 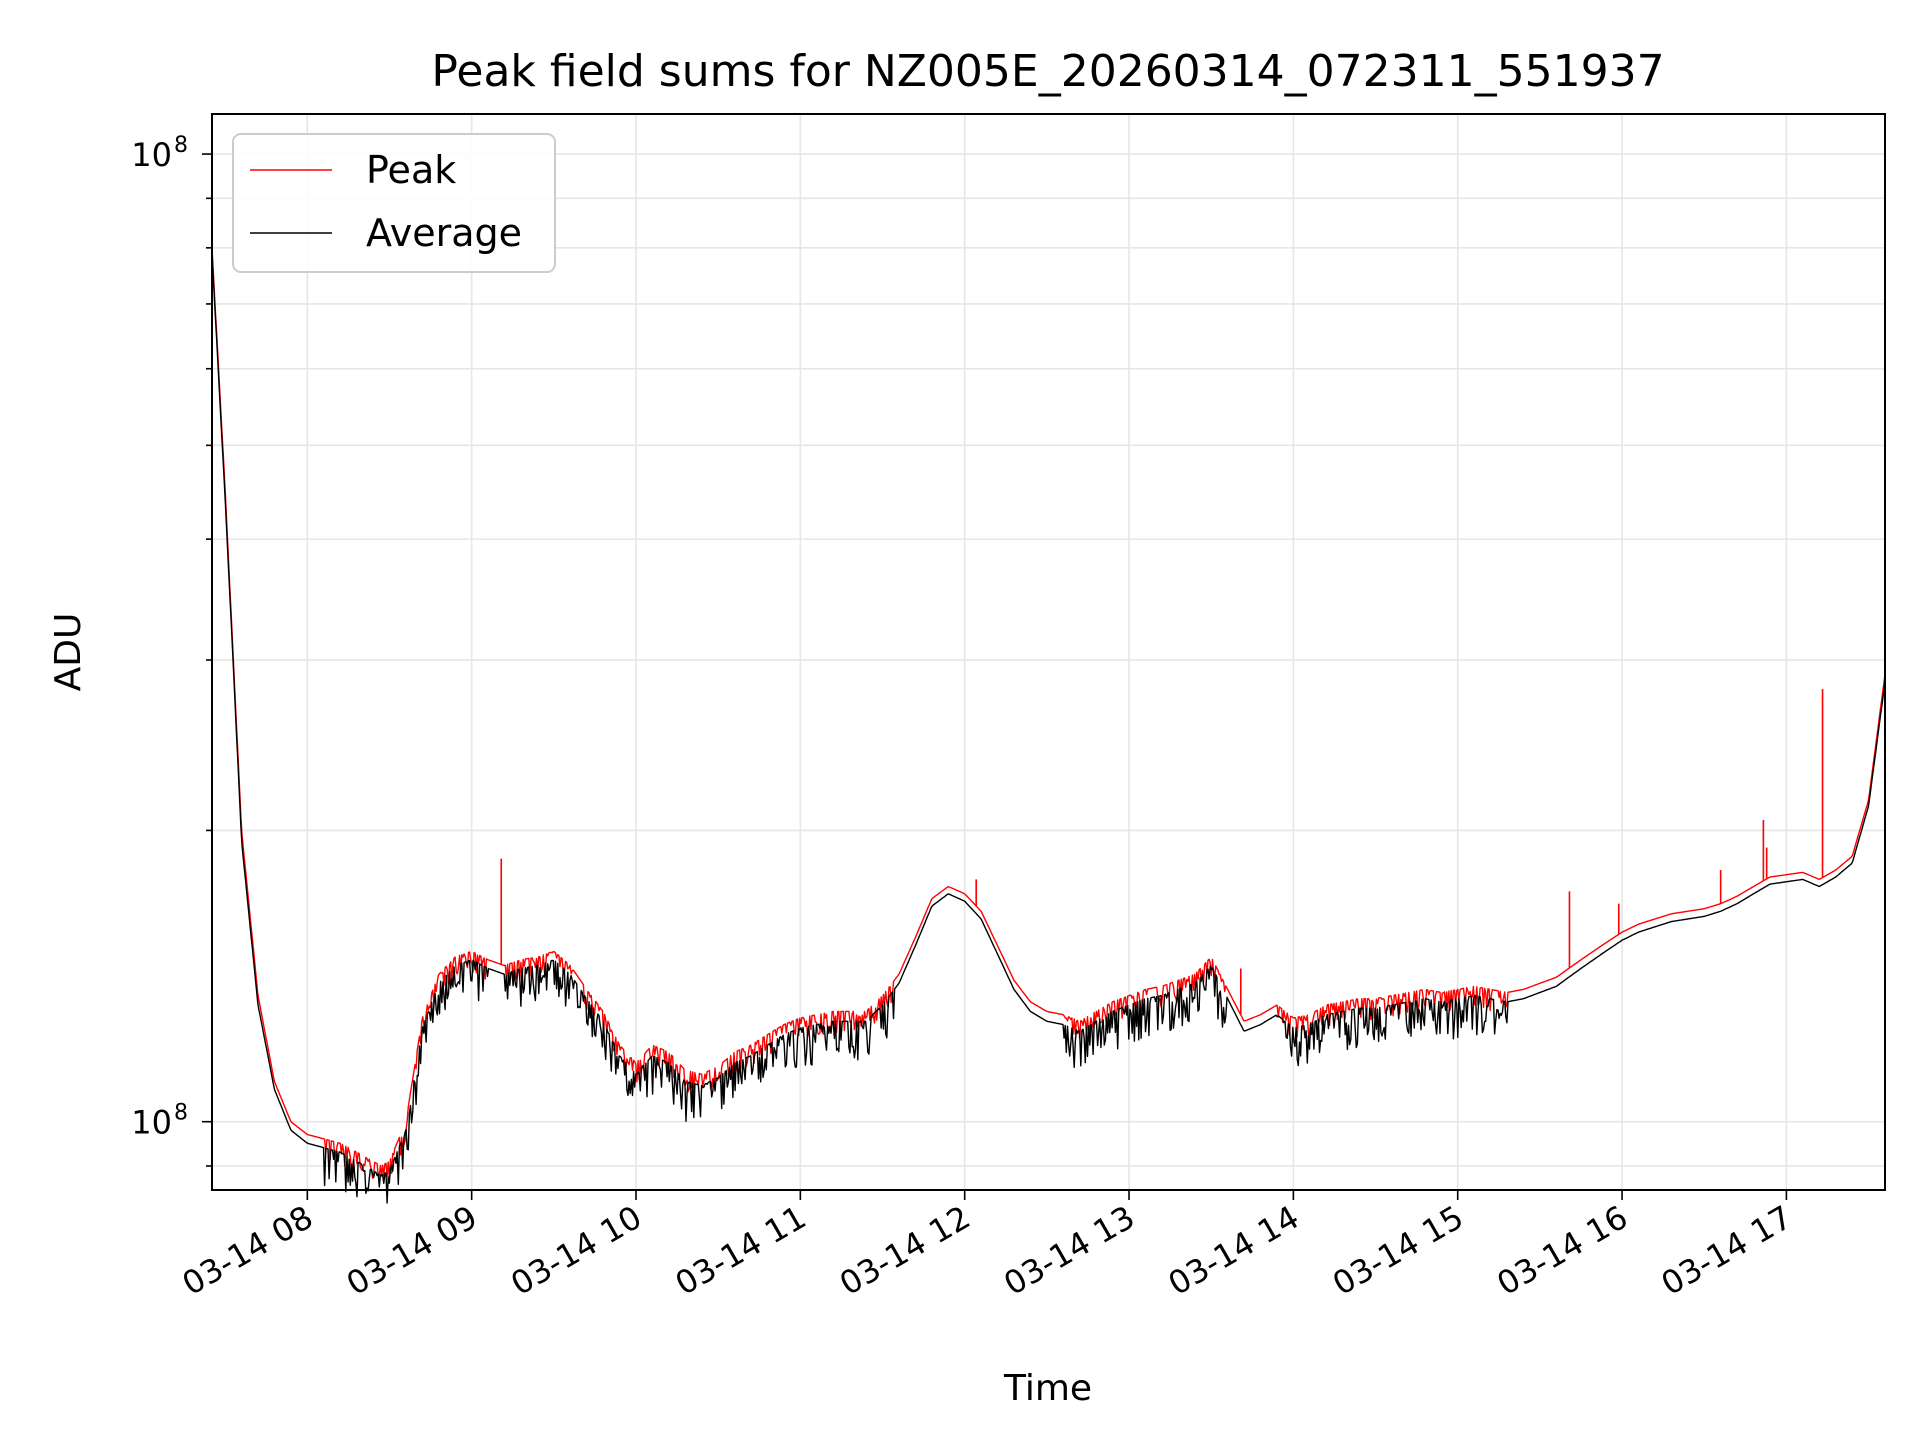 I want to click on x-axis-label: Time, so click(x=1047, y=1388).